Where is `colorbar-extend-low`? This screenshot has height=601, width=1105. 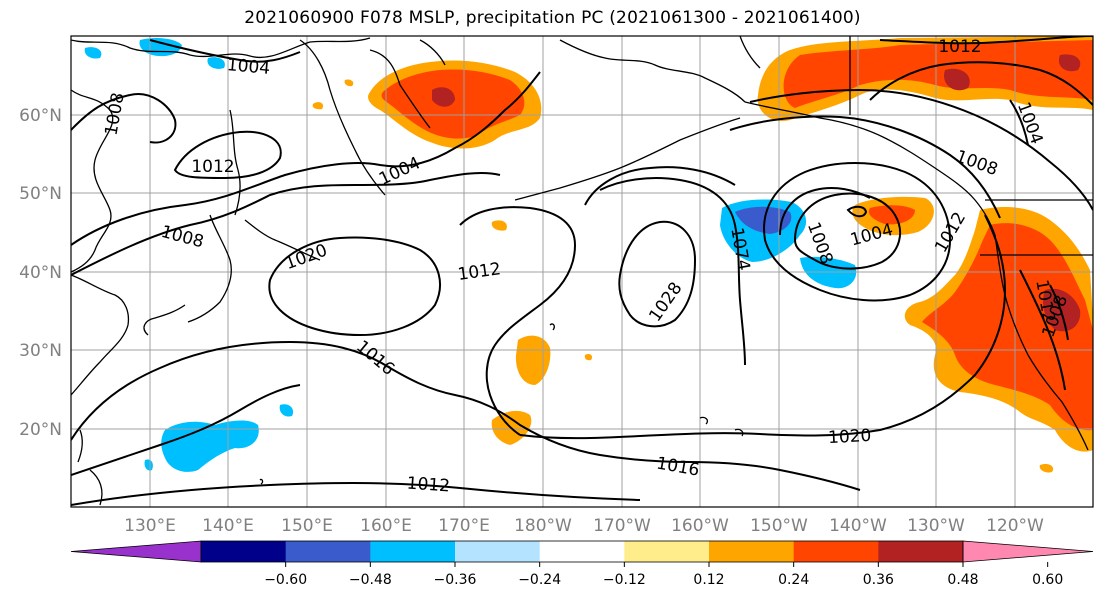
colorbar-extend-low is located at coordinates (136, 551).